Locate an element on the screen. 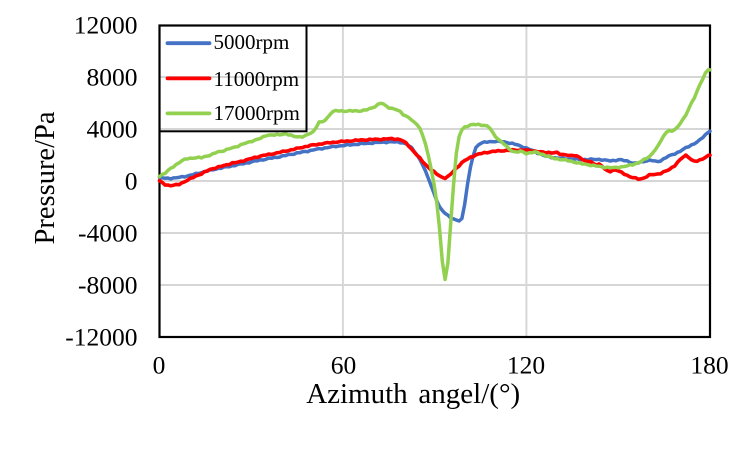  svg-text: Azimuth angel/(°) is located at coordinates (413, 394).